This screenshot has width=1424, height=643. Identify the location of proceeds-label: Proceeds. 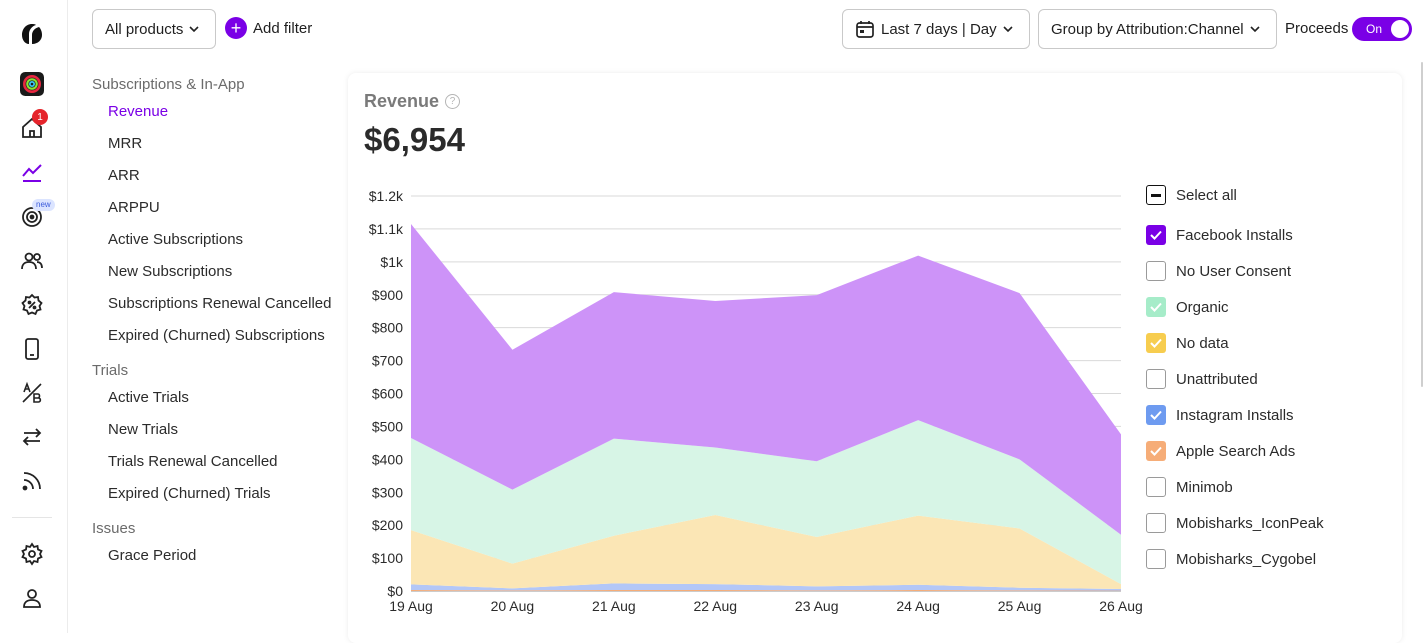
(1317, 28).